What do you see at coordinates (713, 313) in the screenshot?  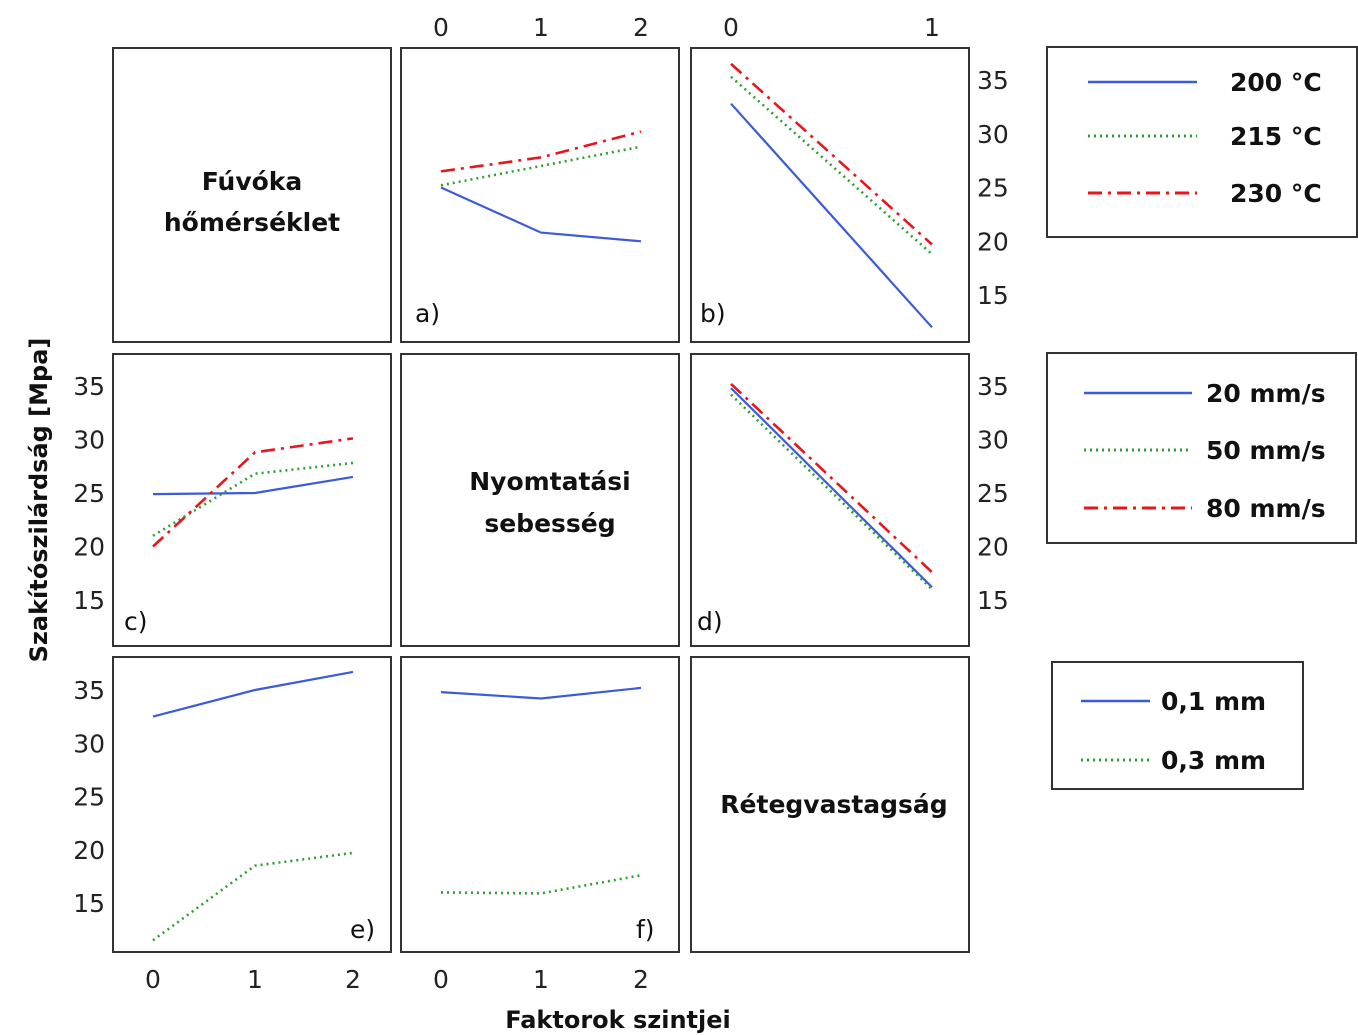 I see `panel-label-b: b)` at bounding box center [713, 313].